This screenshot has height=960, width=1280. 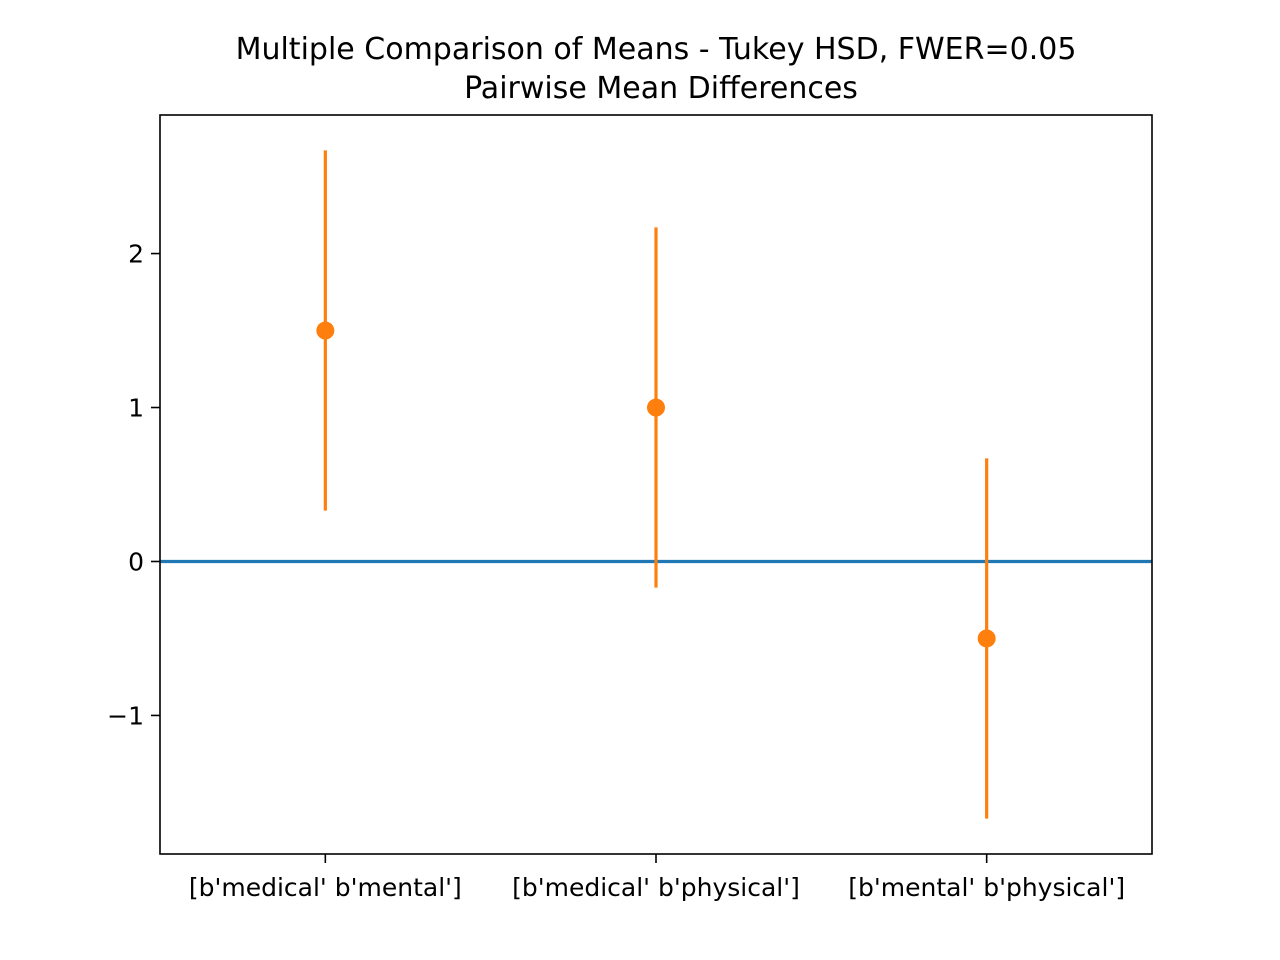 What do you see at coordinates (325, 887) in the screenshot?
I see `x-tick-label-0: [b'medical' b'mental']` at bounding box center [325, 887].